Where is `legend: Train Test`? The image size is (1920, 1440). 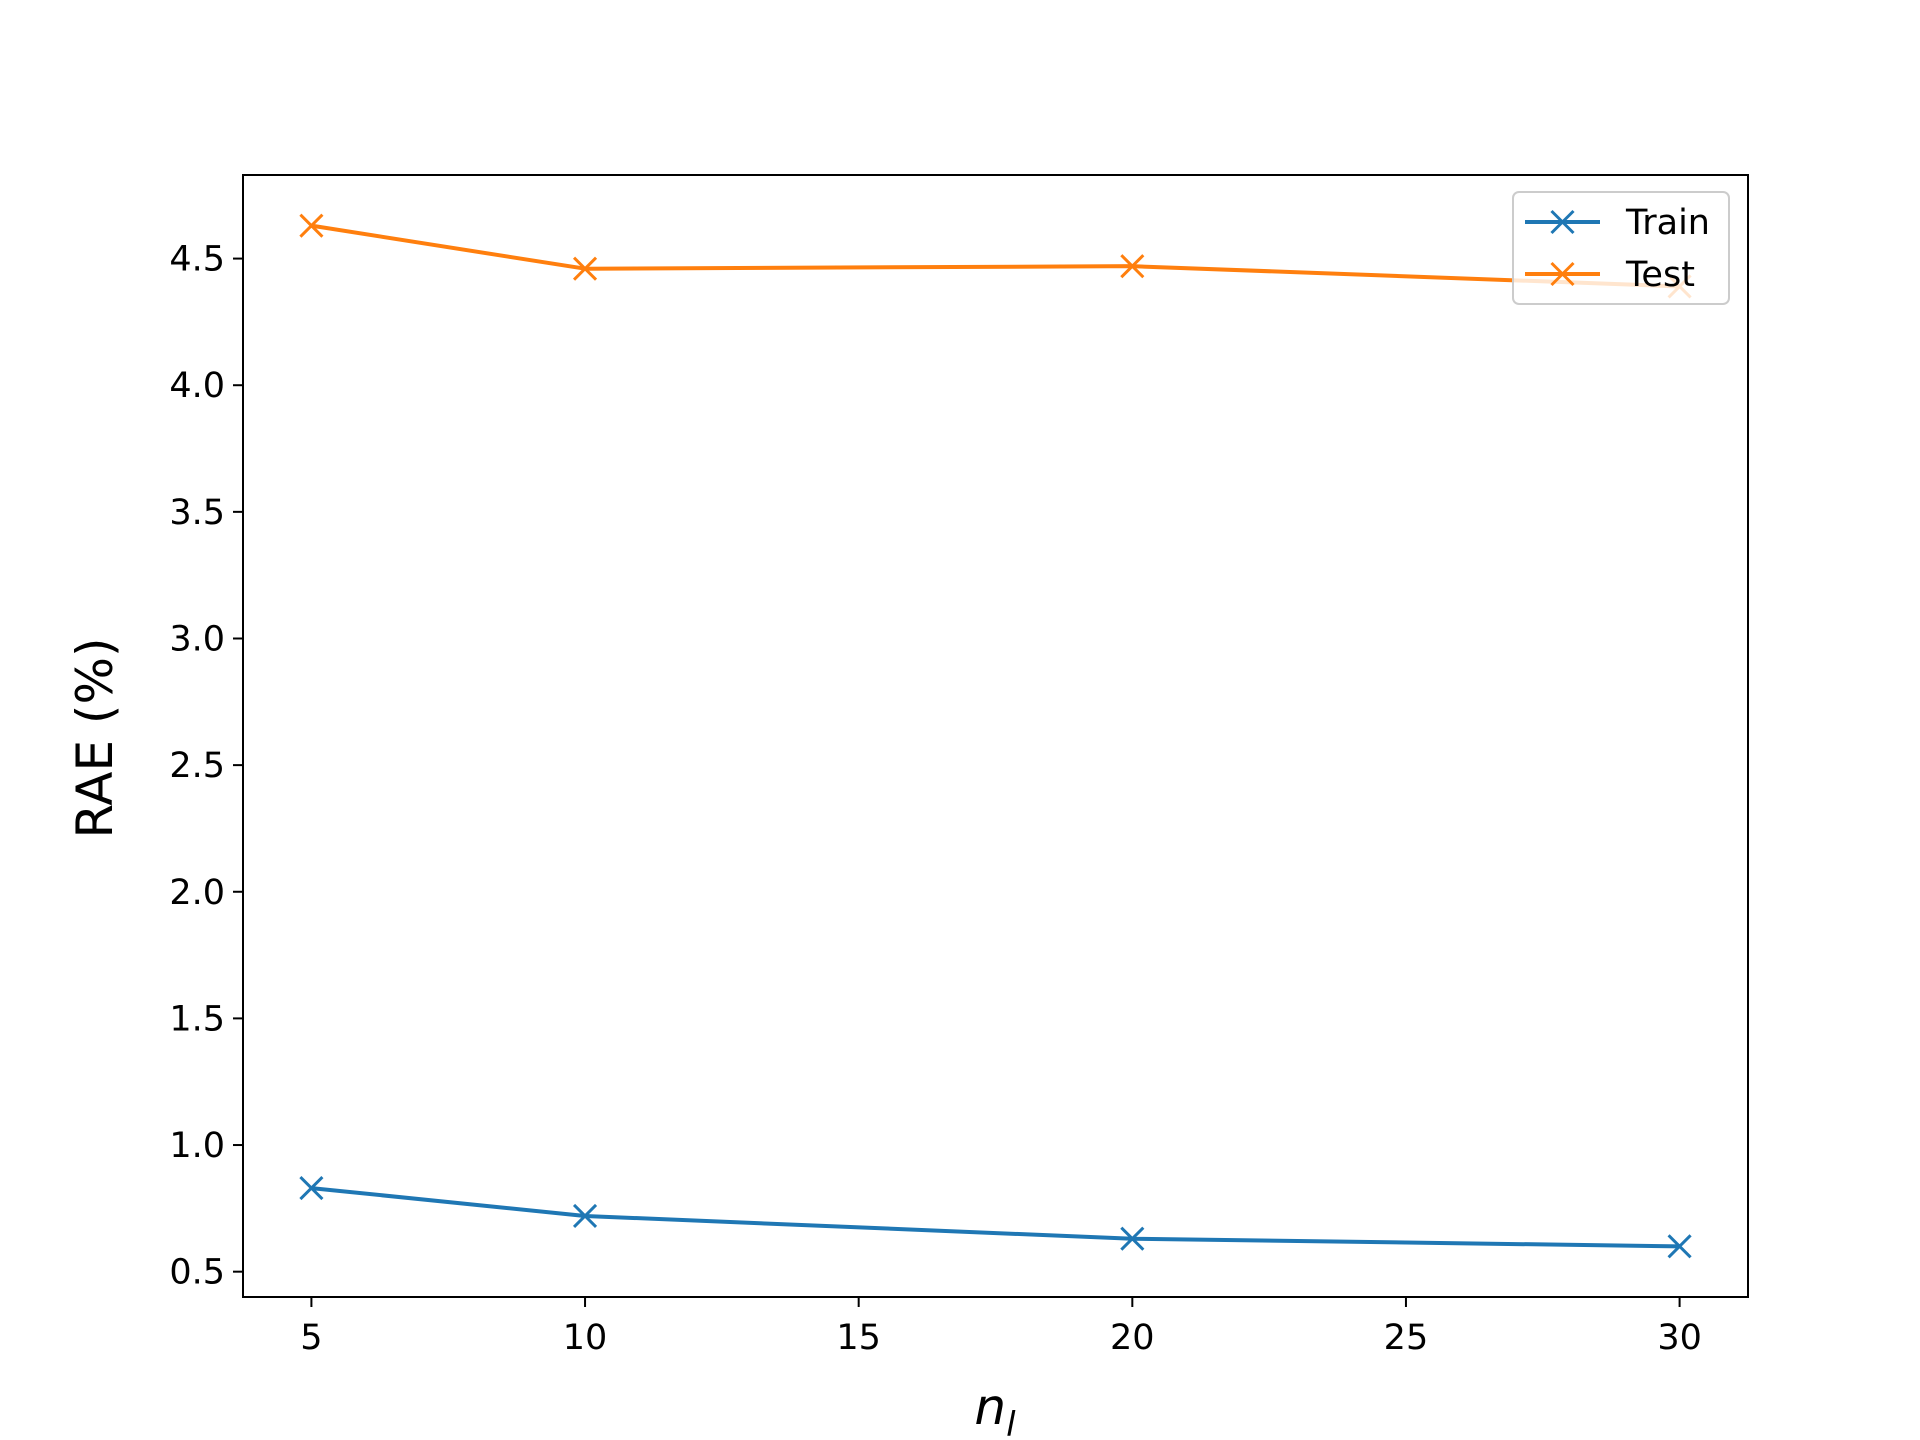 legend: Train Test is located at coordinates (1621, 248).